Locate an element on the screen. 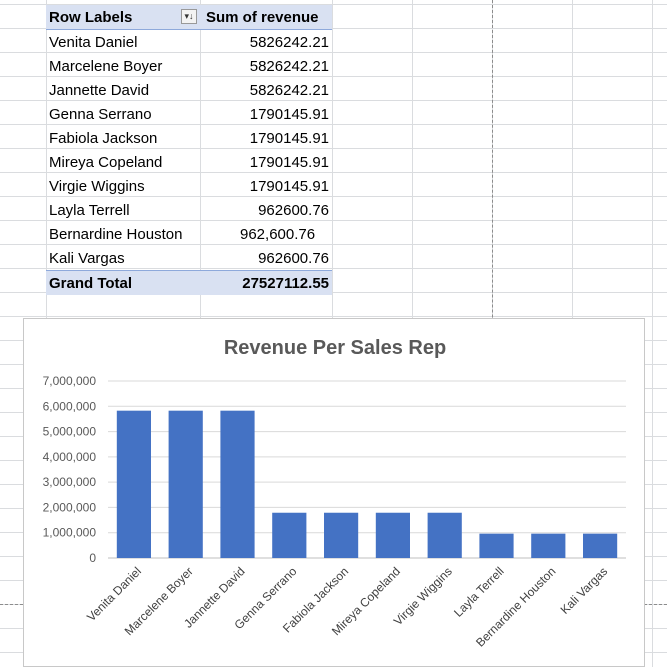 The width and height of the screenshot is (667, 668). pivot-row-value: 962,600.76 is located at coordinates (278, 234).